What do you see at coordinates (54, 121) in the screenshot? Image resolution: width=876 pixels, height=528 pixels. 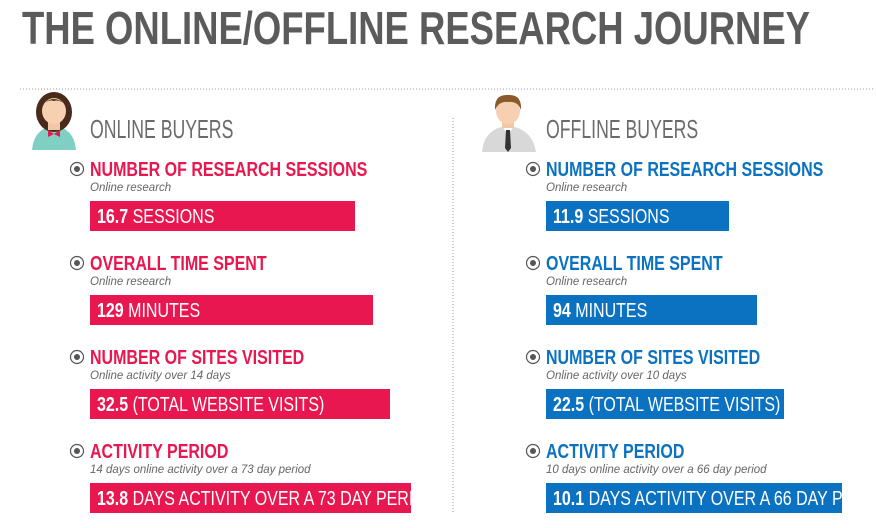 I see `online-avatar` at bounding box center [54, 121].